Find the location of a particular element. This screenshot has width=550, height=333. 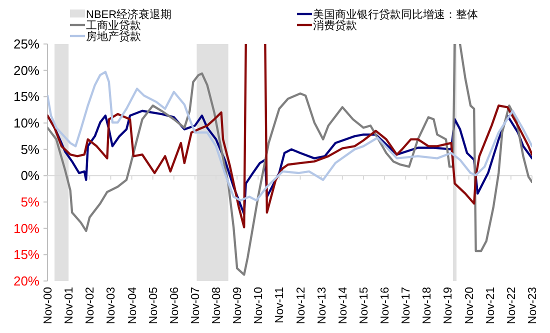

legend-label: 房地产贷款 is located at coordinates (113, 36).